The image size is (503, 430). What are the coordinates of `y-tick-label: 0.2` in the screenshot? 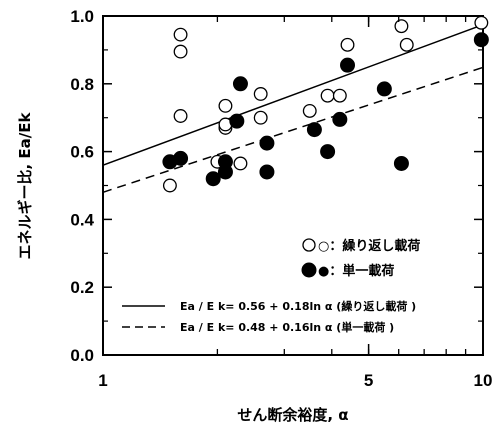 It's located at (82, 287).